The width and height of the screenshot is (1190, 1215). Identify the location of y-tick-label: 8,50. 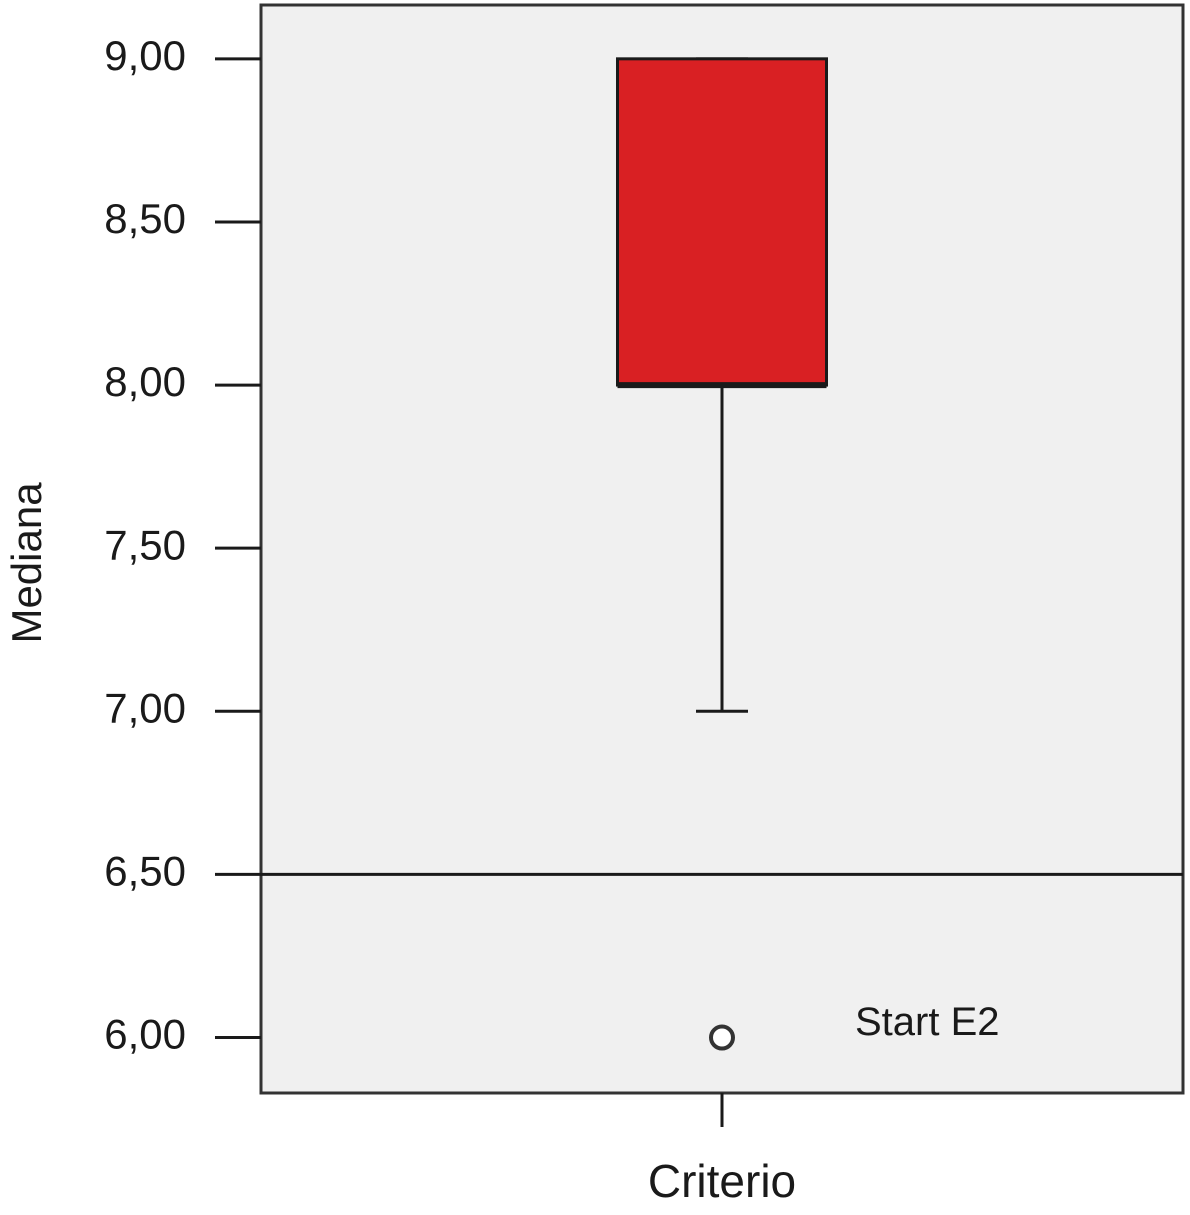
(145, 218).